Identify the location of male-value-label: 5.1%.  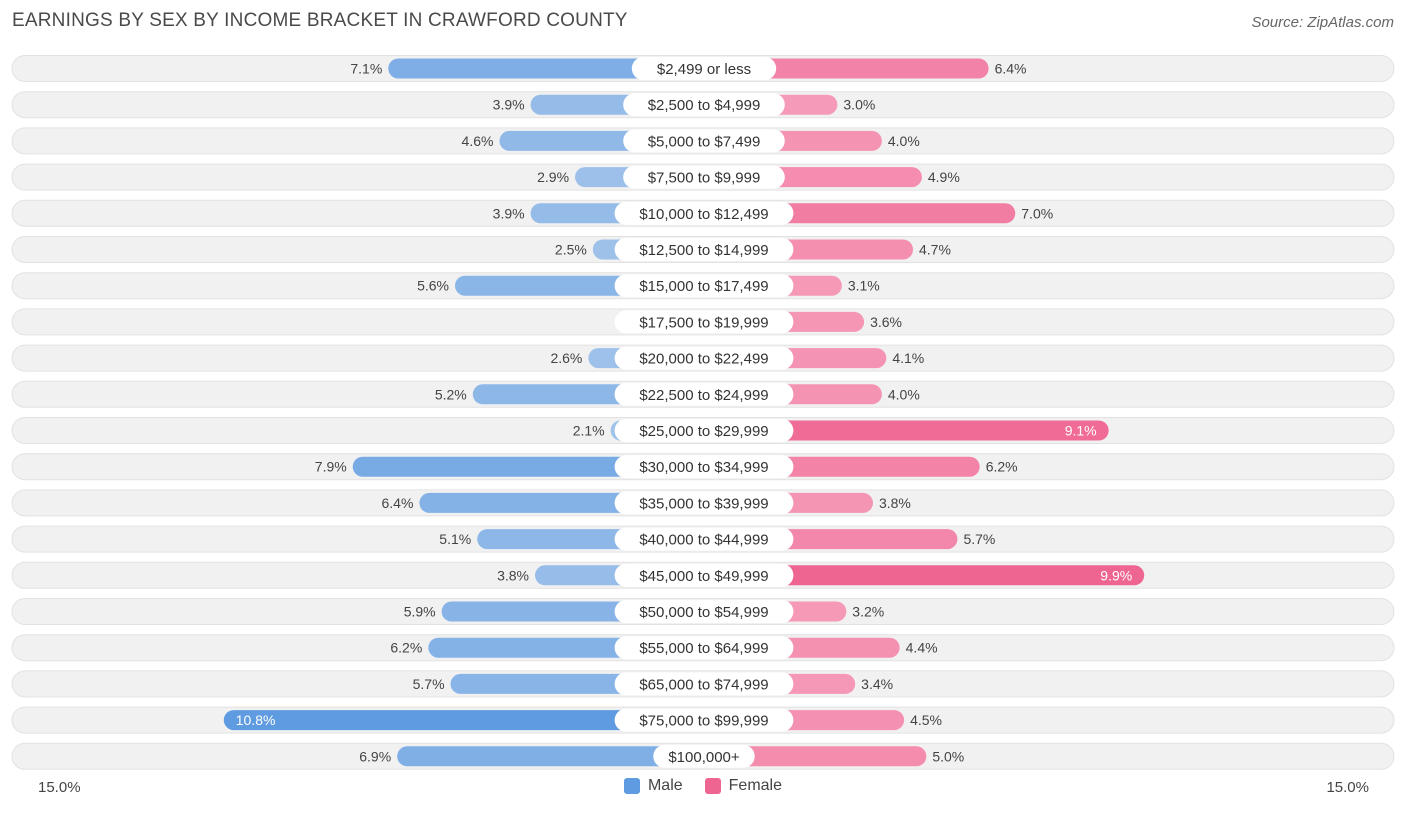
(455, 539).